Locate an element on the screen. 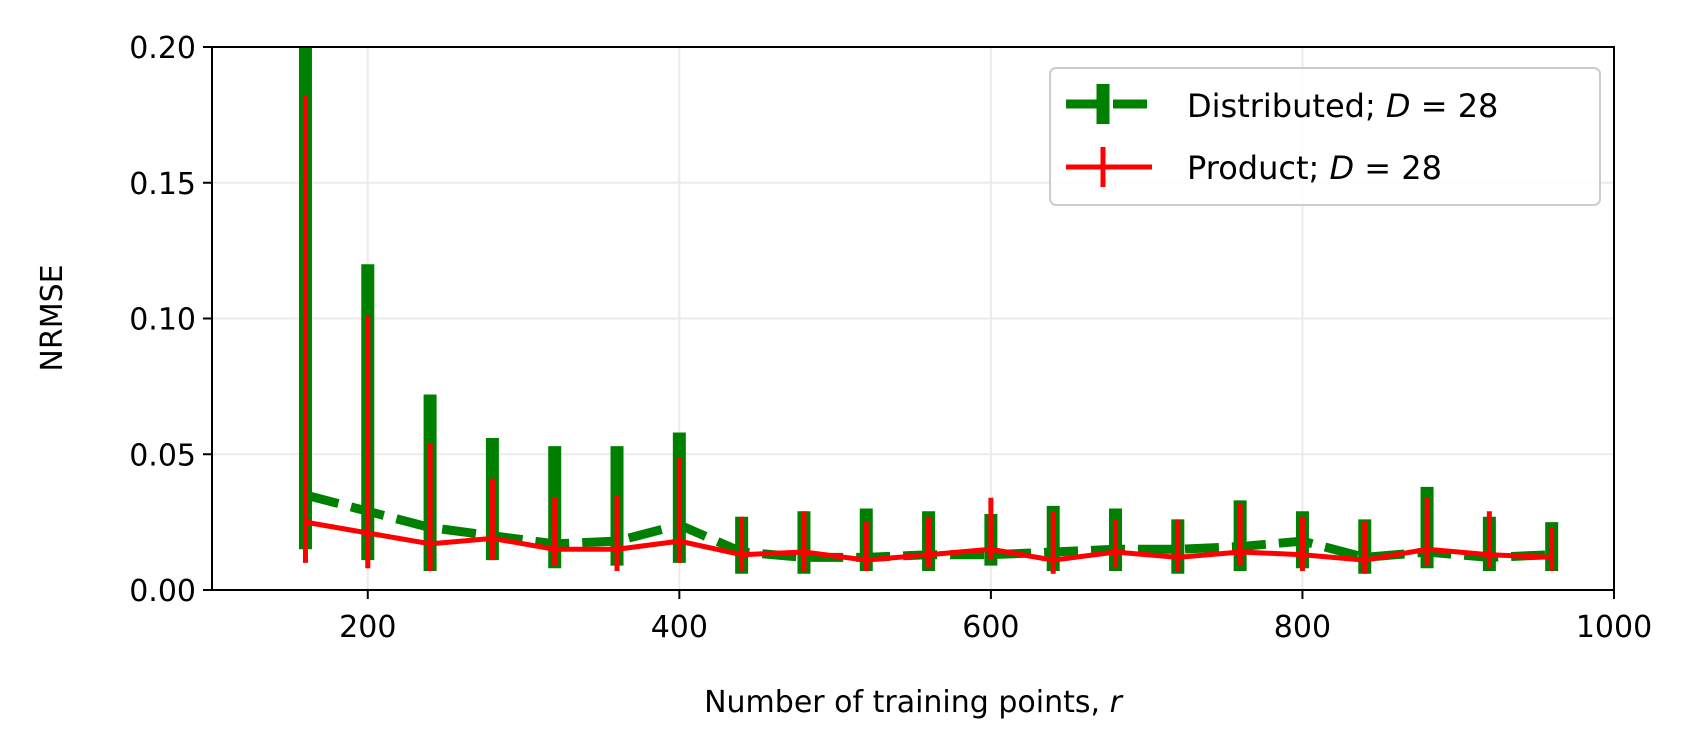  x-axis-label-var: r is located at coordinates (1117, 702).